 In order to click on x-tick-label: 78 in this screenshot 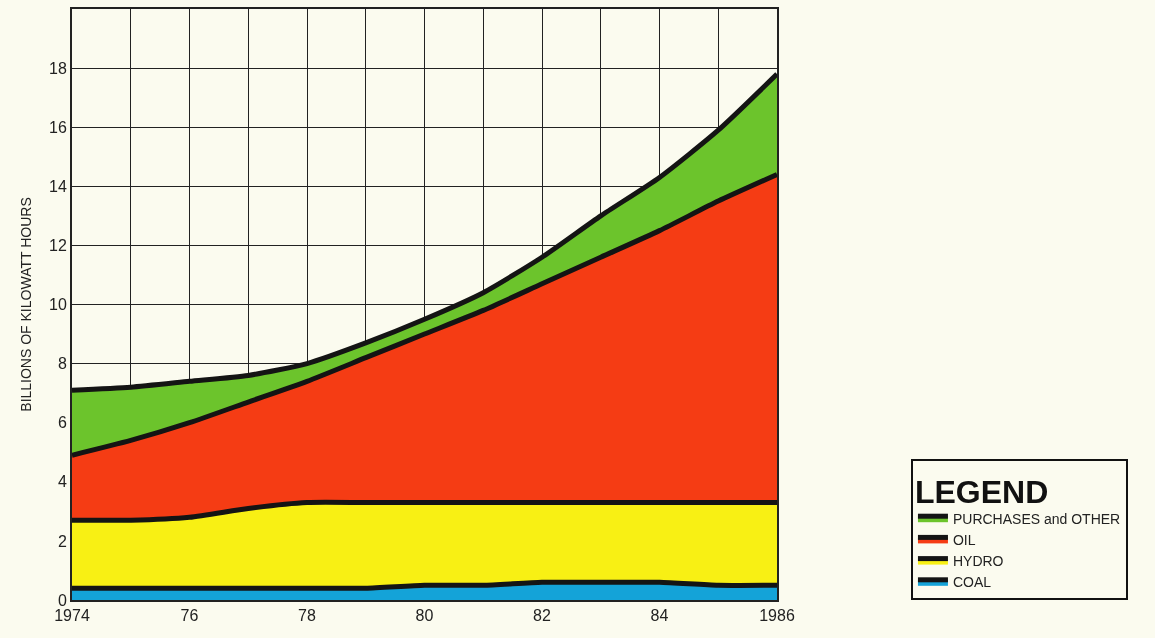, I will do `click(307, 616)`.